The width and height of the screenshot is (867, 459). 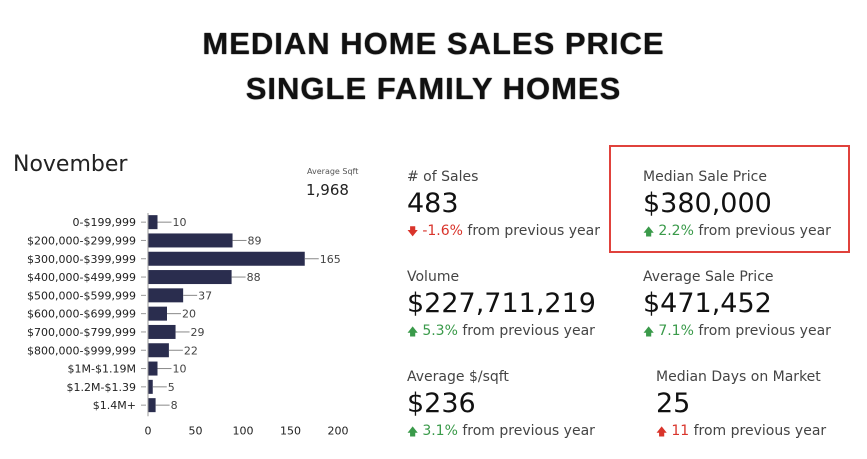 What do you see at coordinates (205, 295) in the screenshot?
I see `data-label: 37` at bounding box center [205, 295].